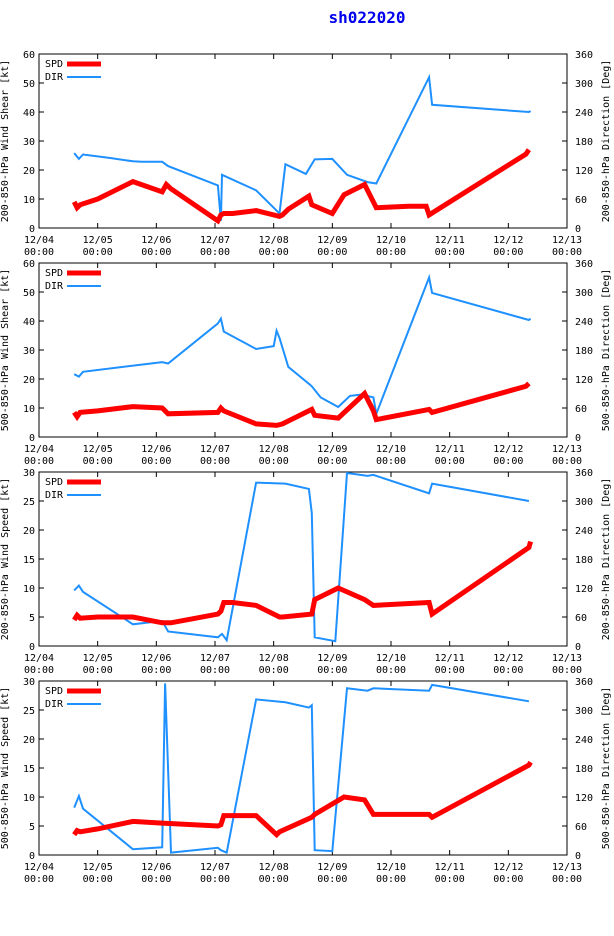 This screenshot has height=936, width=614. Describe the element at coordinates (54, 77) in the screenshot. I see `legend-label-dir: DIR` at that location.